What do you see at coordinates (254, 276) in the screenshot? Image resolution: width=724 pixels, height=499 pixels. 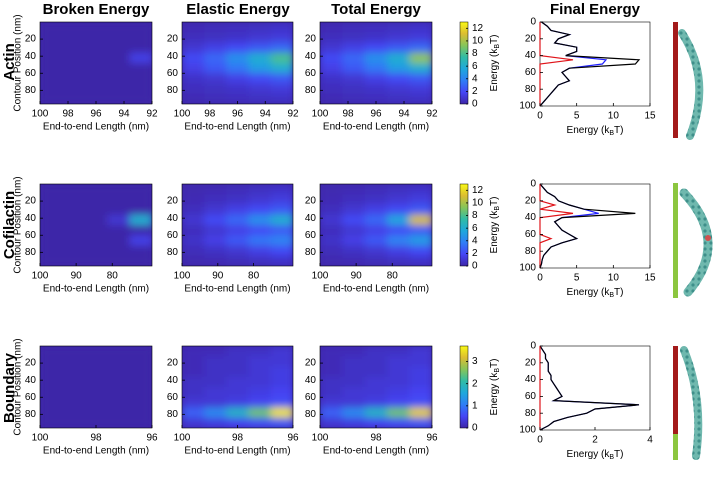 I see `x-tick-label: 80` at bounding box center [254, 276].